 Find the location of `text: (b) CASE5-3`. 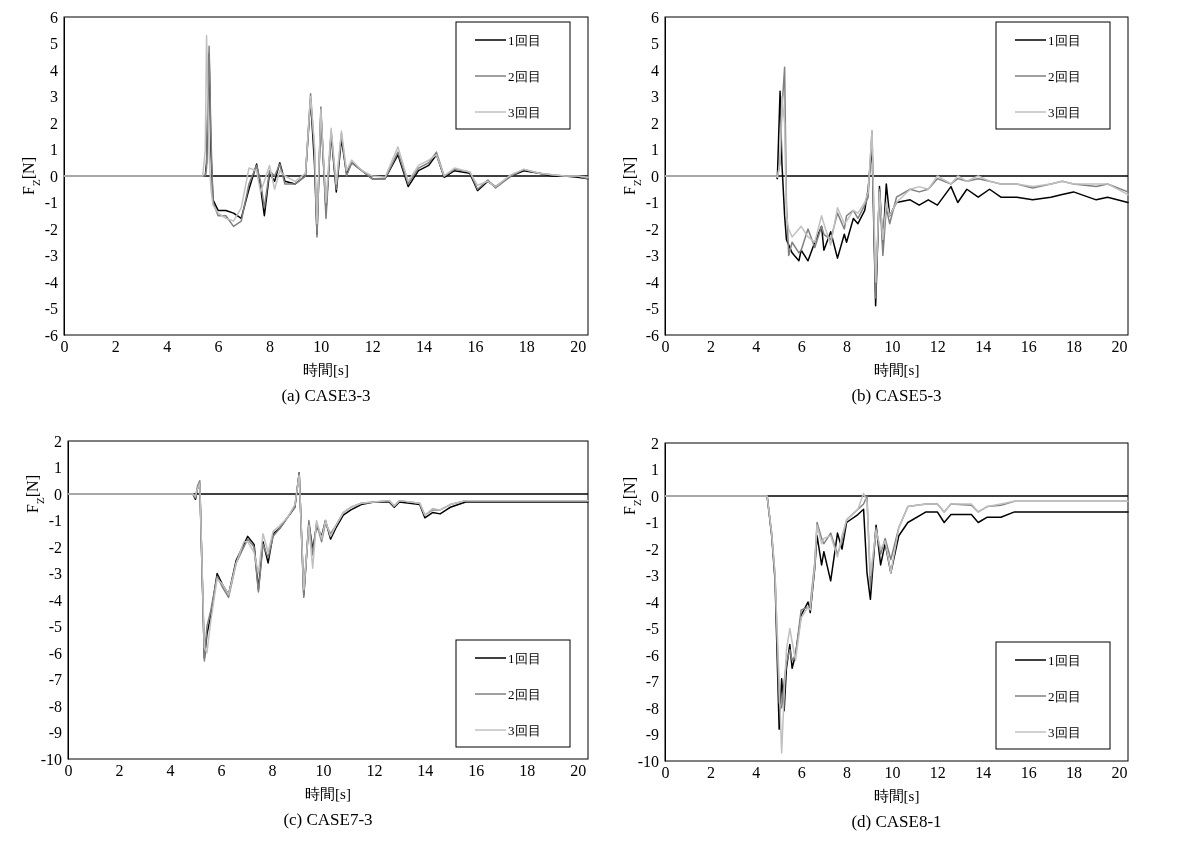

text: (b) CASE5-3 is located at coordinates (896, 395).